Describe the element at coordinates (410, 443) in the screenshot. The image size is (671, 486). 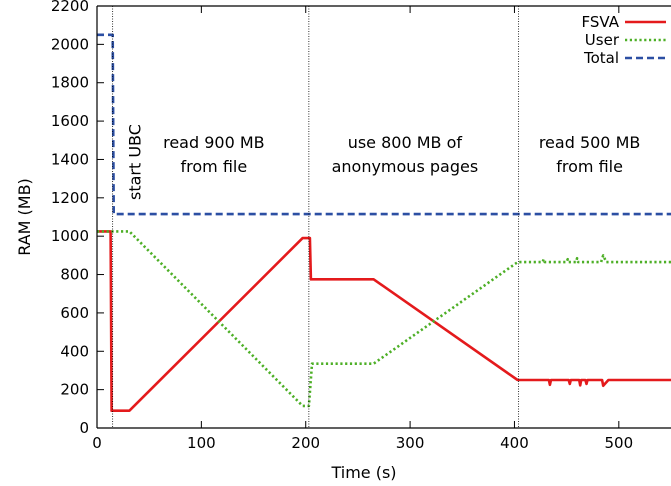
I see `x-tick-label: 300` at that location.